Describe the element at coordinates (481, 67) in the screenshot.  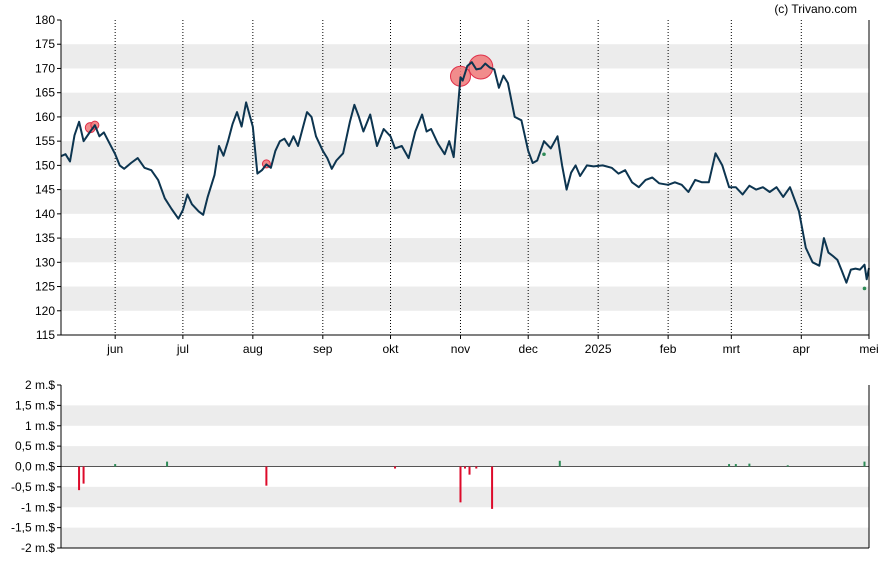
I see `trade-bubble` at that location.